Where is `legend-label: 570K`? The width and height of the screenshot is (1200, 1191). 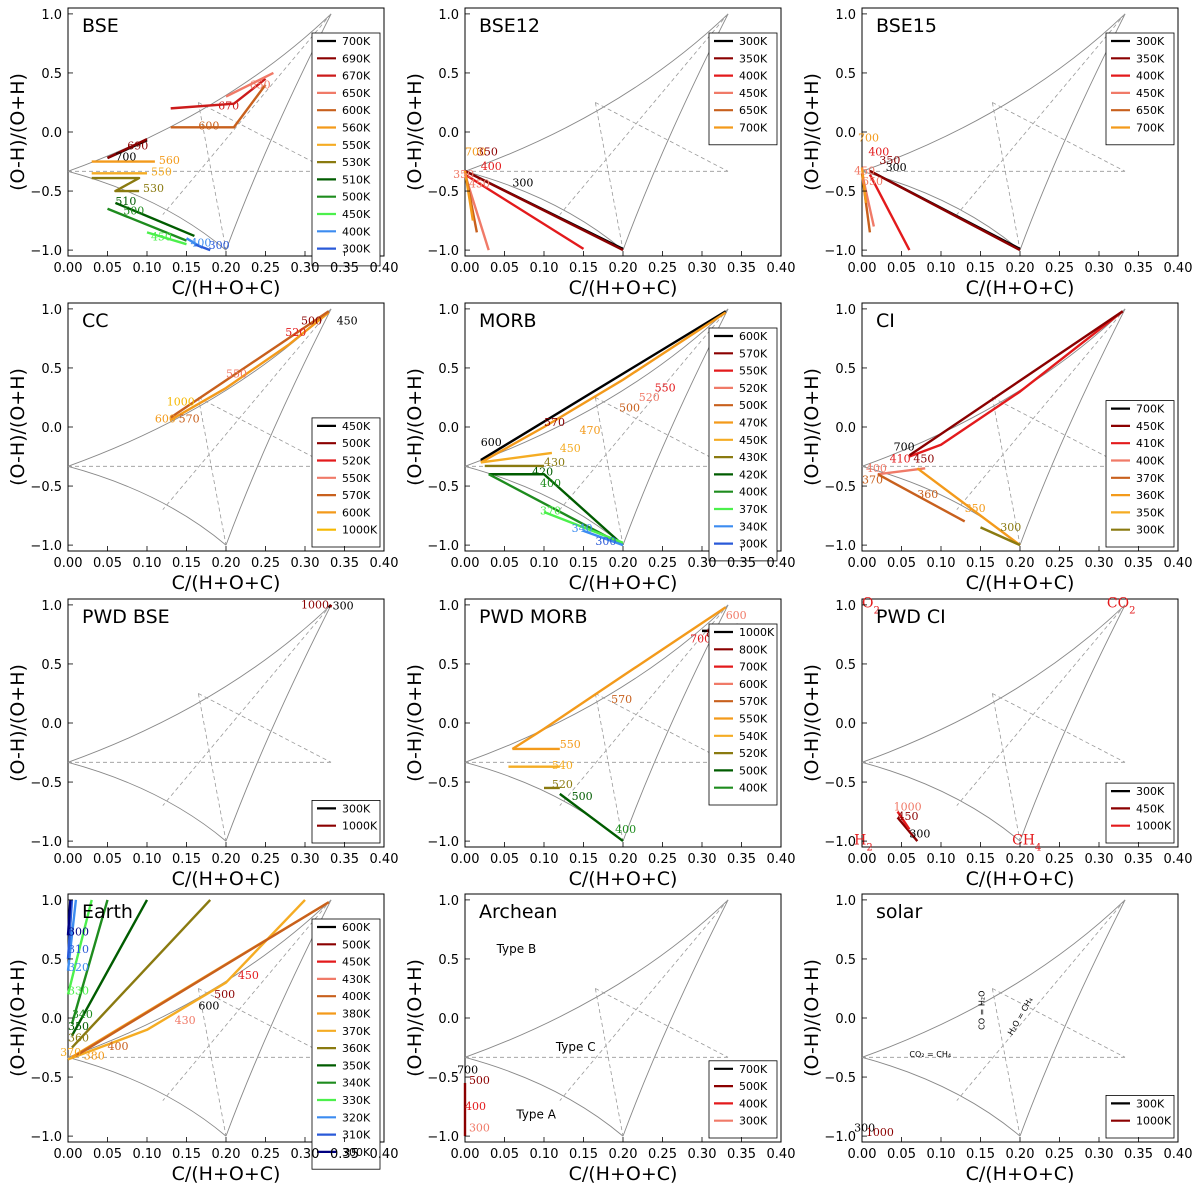
legend-label: 570K is located at coordinates (753, 701).